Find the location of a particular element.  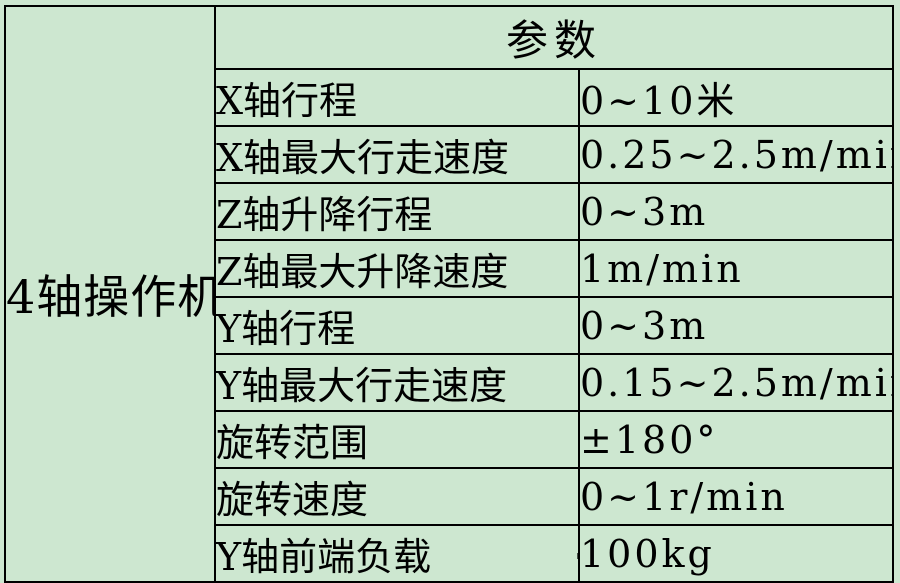

table-row: Z轴最大升降速度 1m/min is located at coordinates (450, 268).